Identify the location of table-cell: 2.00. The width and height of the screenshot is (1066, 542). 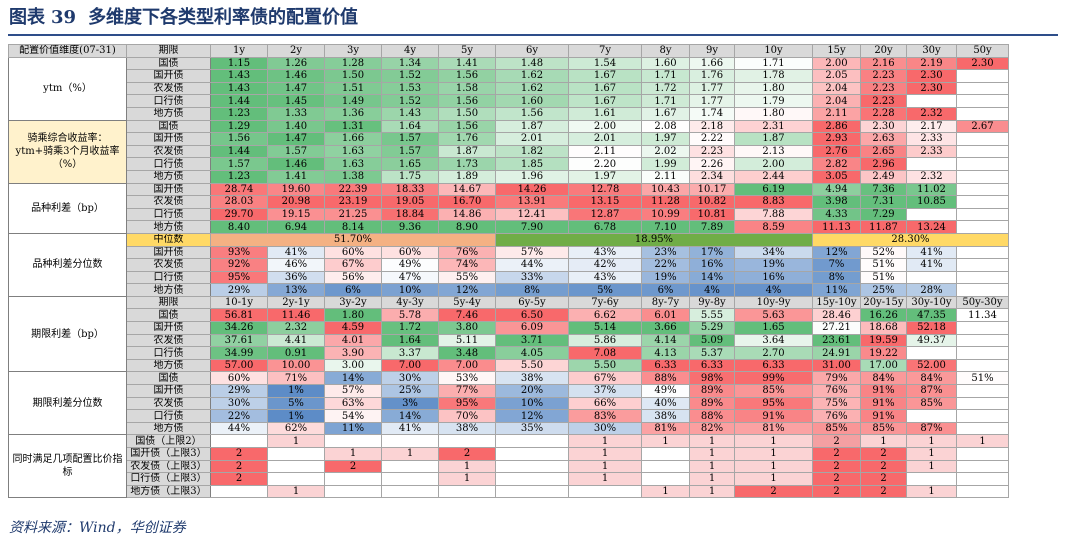
(836, 63).